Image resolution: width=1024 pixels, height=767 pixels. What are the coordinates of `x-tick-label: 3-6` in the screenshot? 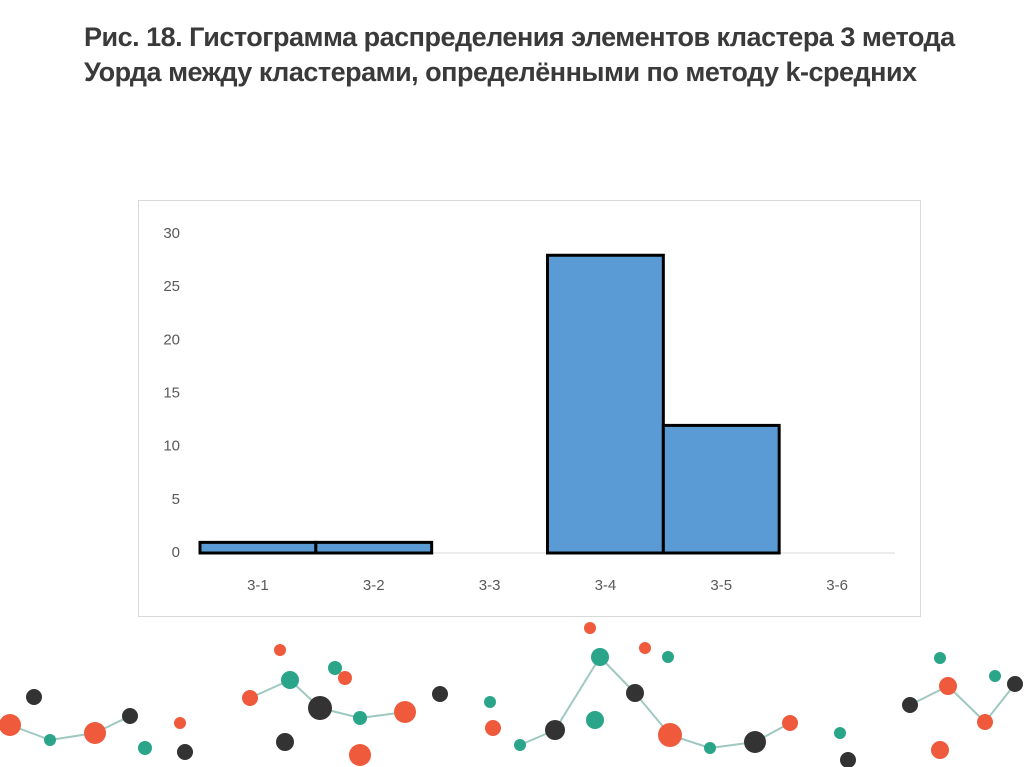 It's located at (837, 585).